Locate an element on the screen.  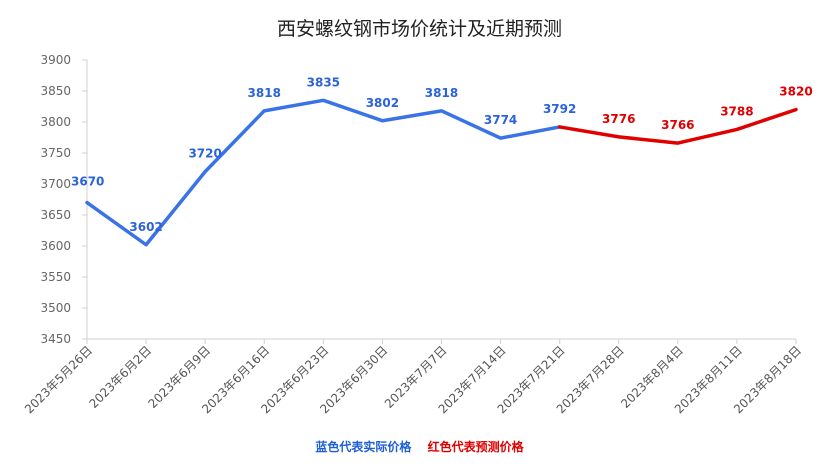
data-label: 3788 is located at coordinates (736, 111).